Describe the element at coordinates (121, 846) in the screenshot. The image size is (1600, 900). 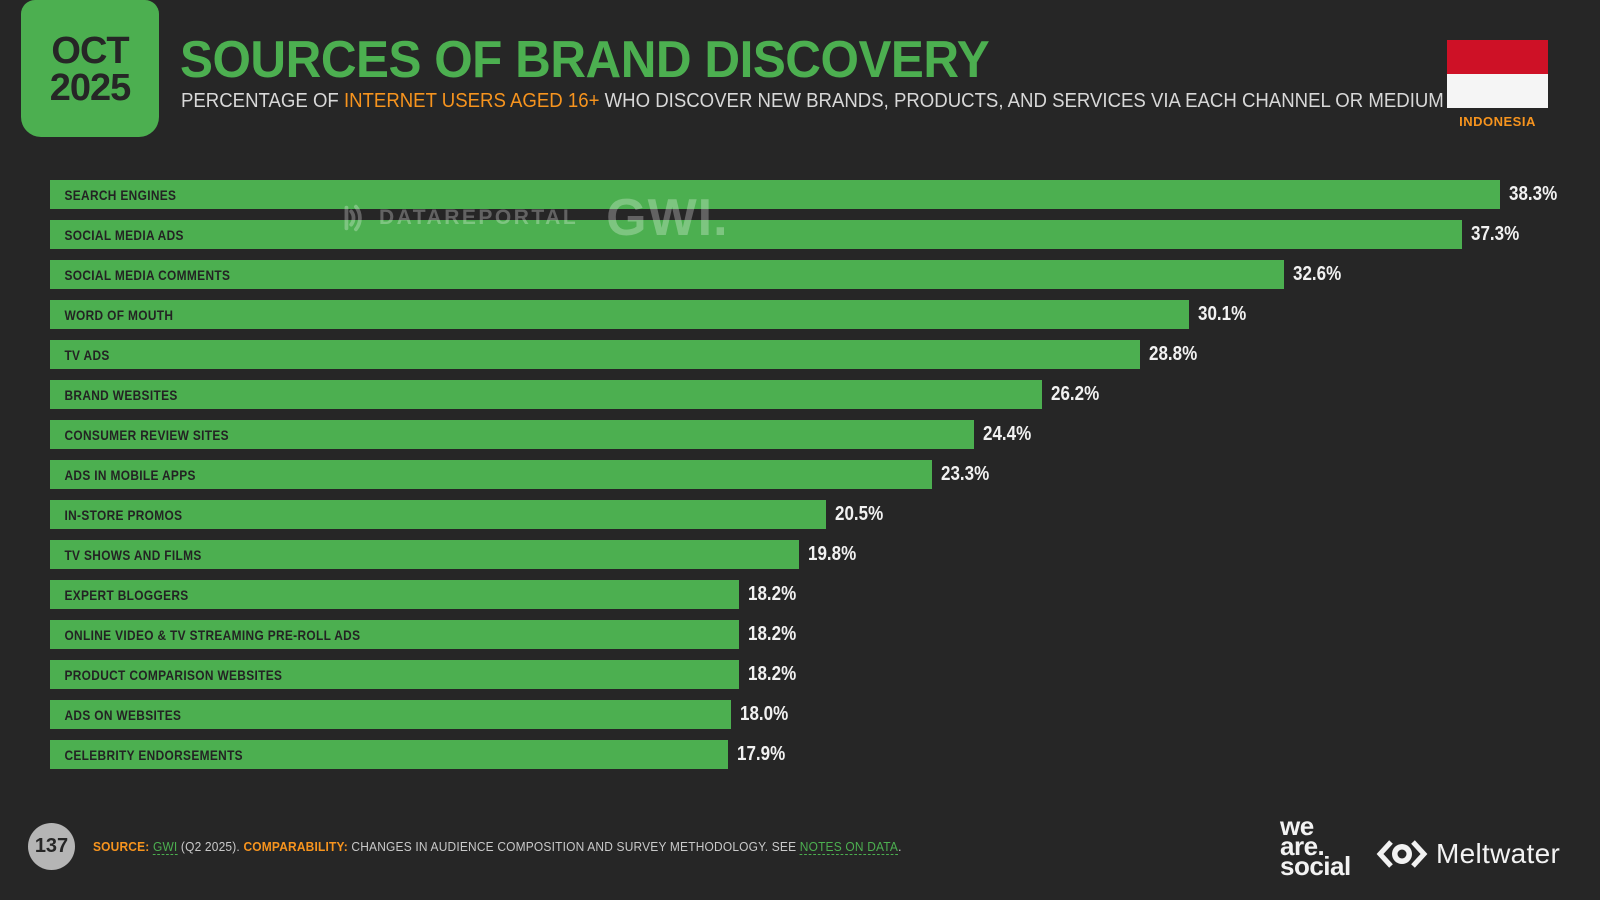
I see `source-label: SOURCE:` at that location.